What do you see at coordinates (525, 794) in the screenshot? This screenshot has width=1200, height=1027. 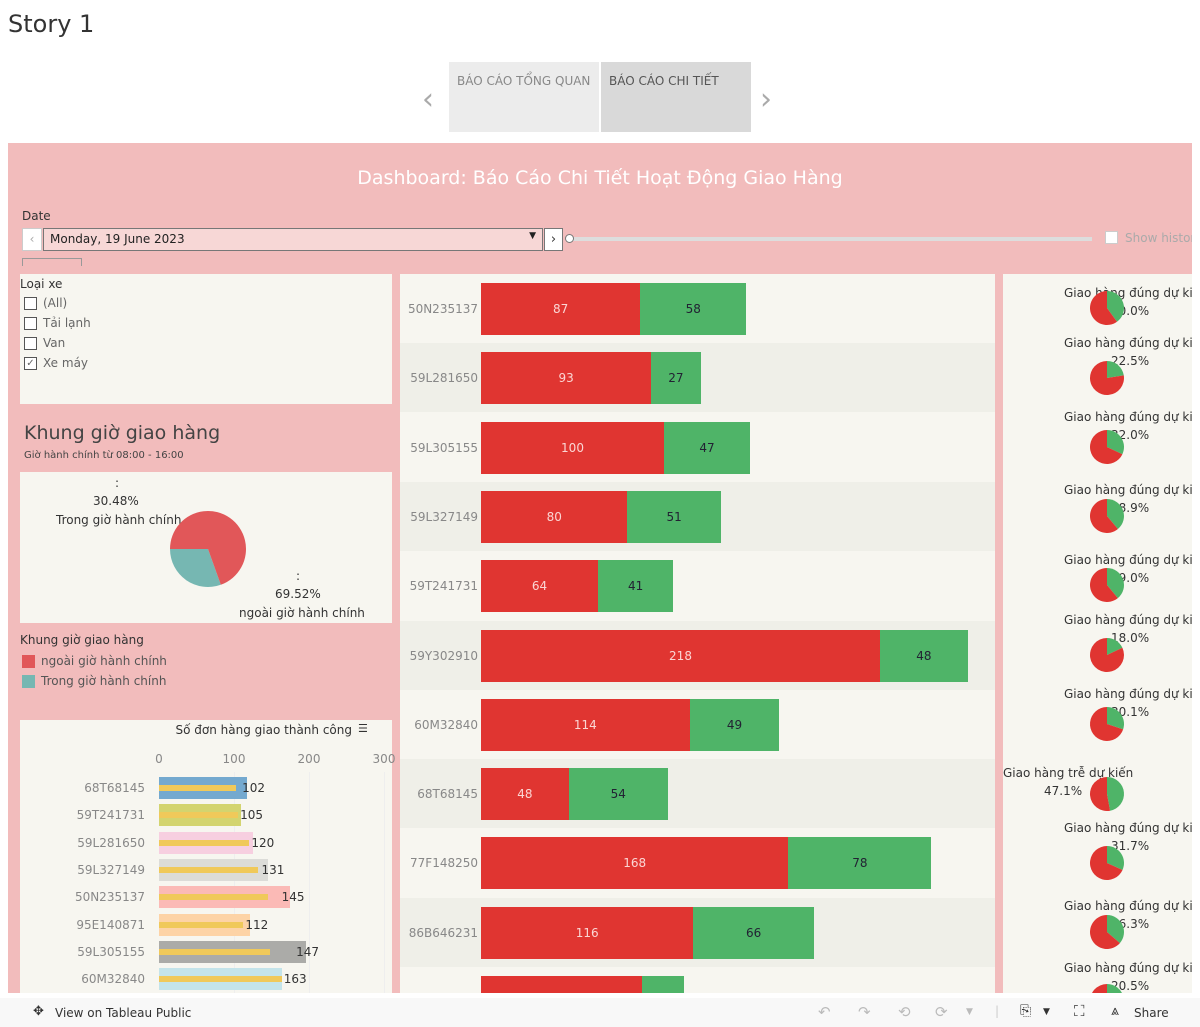 I see `bar-segment-late: 48` at bounding box center [525, 794].